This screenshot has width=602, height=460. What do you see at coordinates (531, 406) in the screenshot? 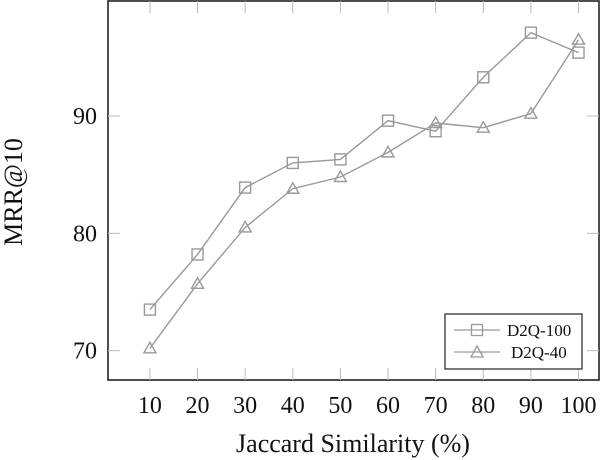
I see `x-tick-label: 90` at bounding box center [531, 406].